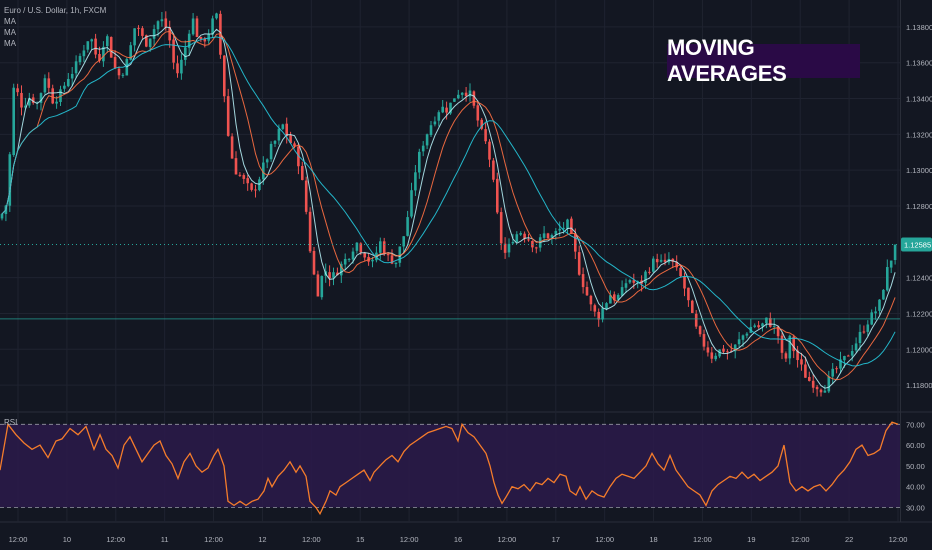 The height and width of the screenshot is (550, 932). What do you see at coordinates (849, 539) in the screenshot?
I see `time-tick-label: 22` at bounding box center [849, 539].